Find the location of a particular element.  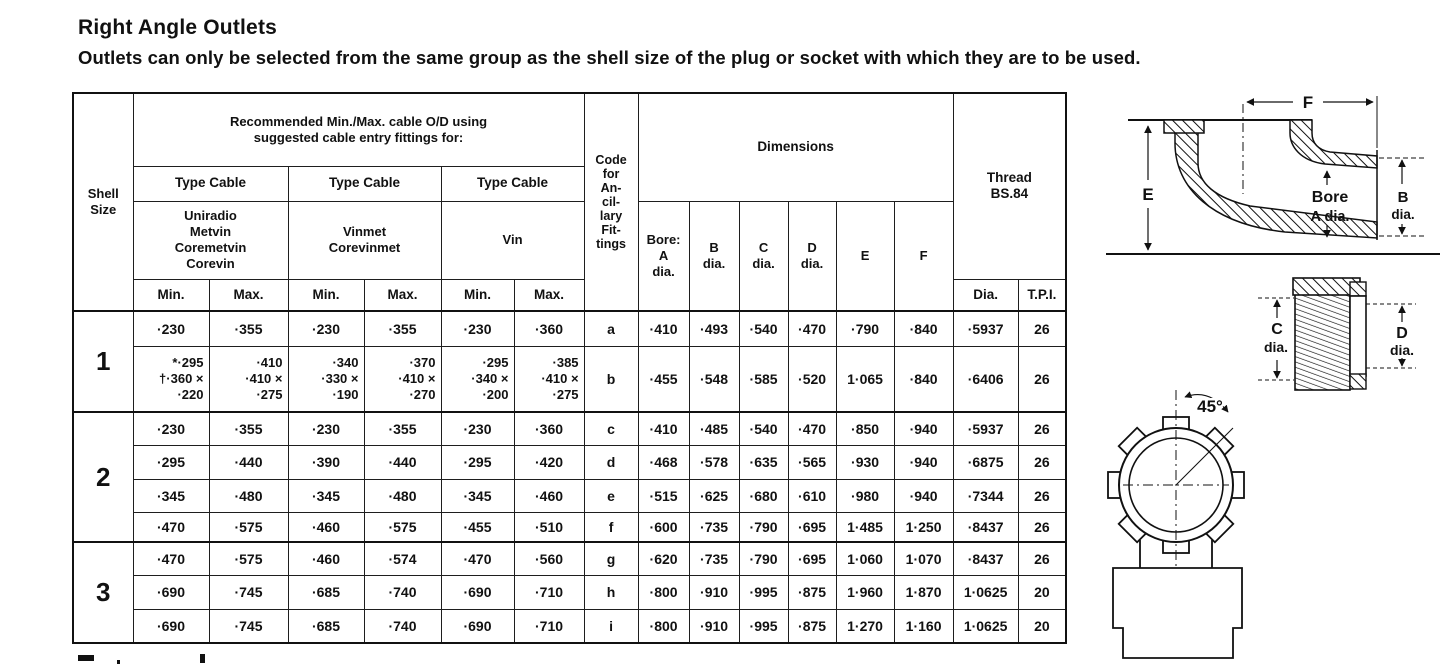

outlet-top-view-diagram: 45° is located at coordinates (1176, 524).